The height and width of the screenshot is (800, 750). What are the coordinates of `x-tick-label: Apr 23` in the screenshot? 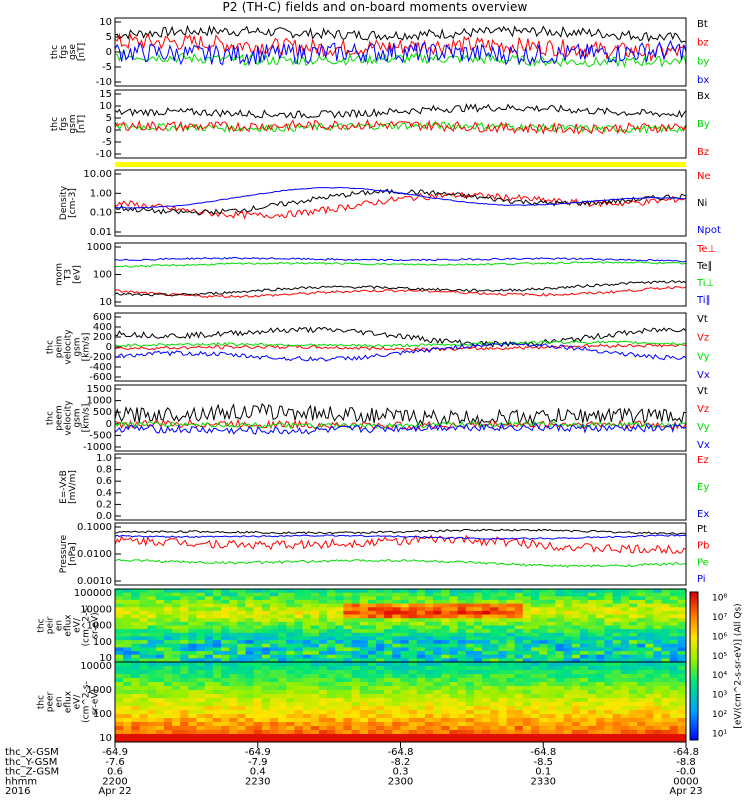 It's located at (685, 791).